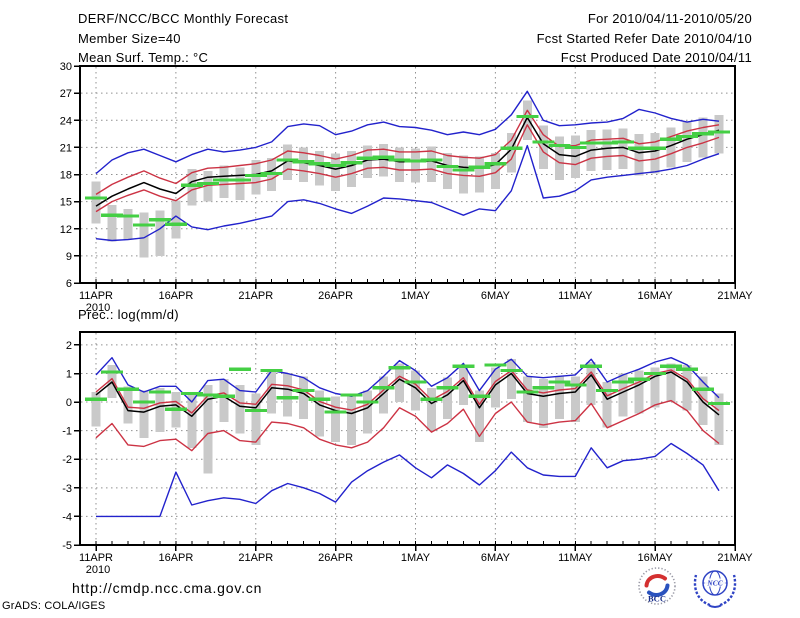 This screenshot has height=618, width=800. What do you see at coordinates (702, 590) in the screenshot?
I see `ncc-wreath-left-icon` at bounding box center [702, 590].